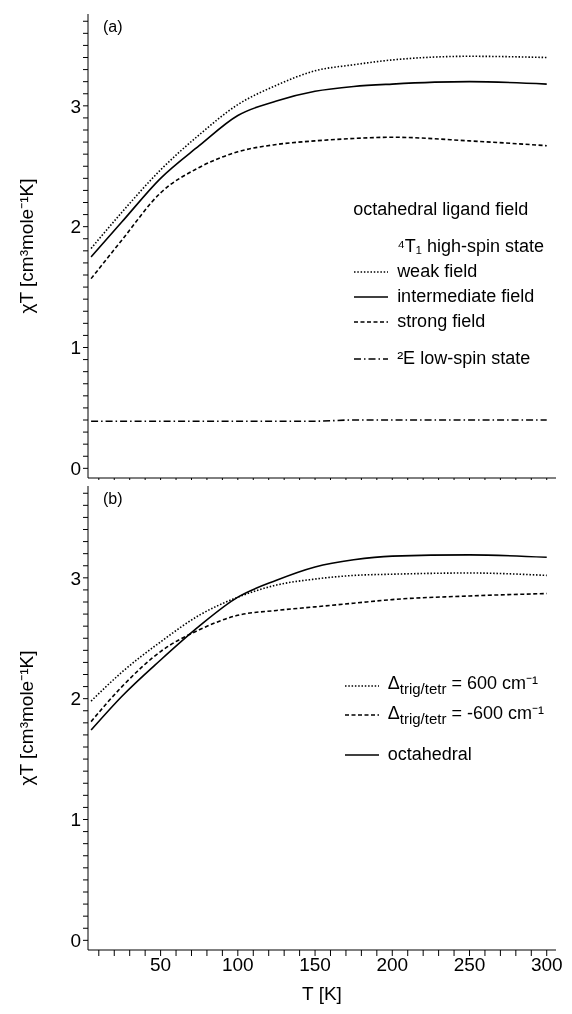  I want to click on legend-label: octahedral, so click(429, 755).